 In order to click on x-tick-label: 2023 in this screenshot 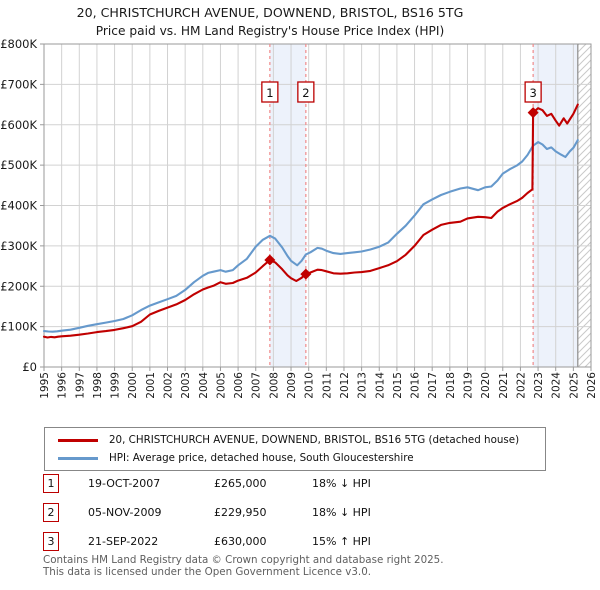, I will do `click(539, 385)`.